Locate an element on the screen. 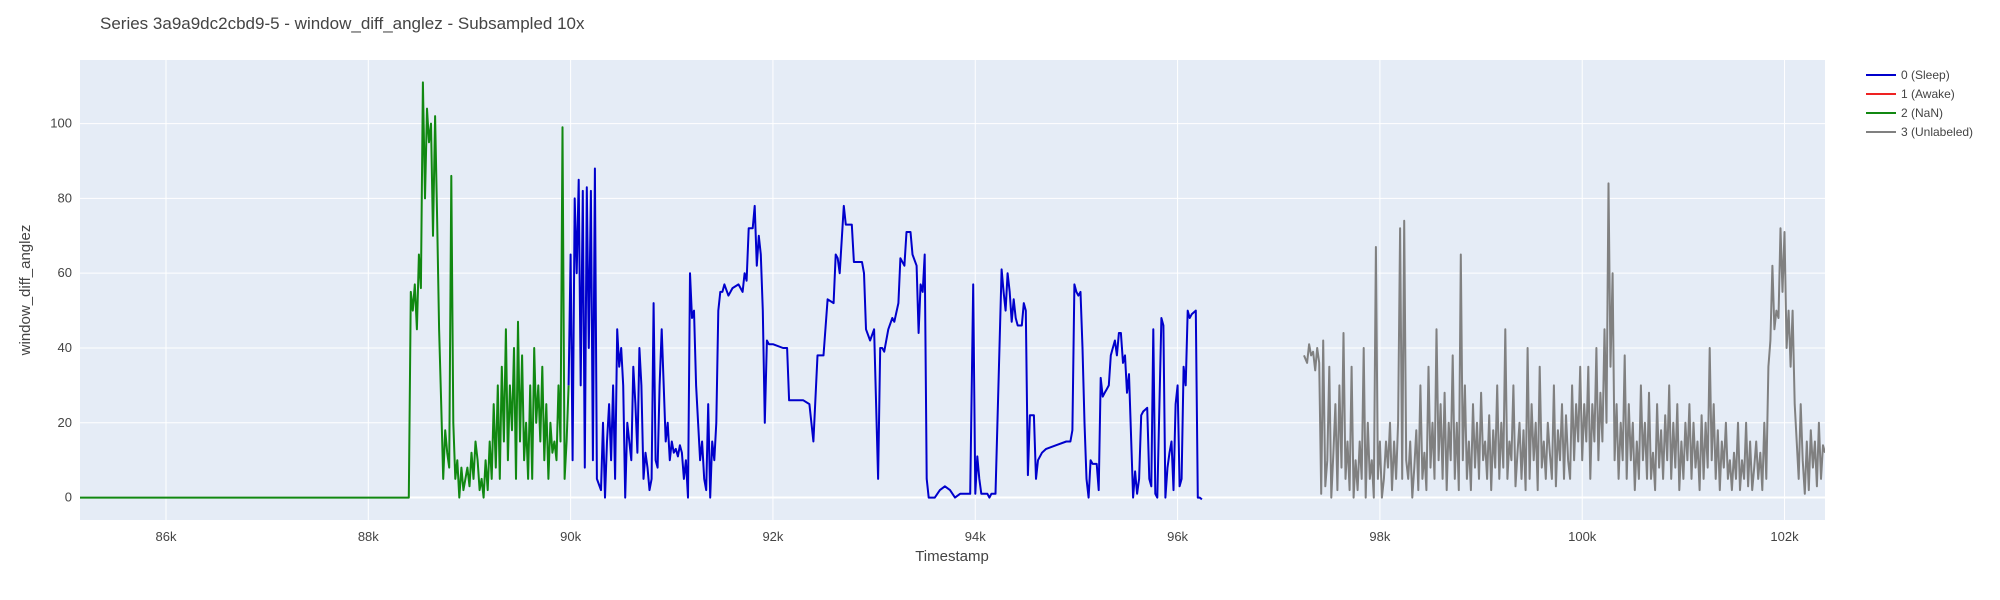 Image resolution: width=2000 pixels, height=600 pixels. x-tick-label: 98k is located at coordinates (1379, 536).